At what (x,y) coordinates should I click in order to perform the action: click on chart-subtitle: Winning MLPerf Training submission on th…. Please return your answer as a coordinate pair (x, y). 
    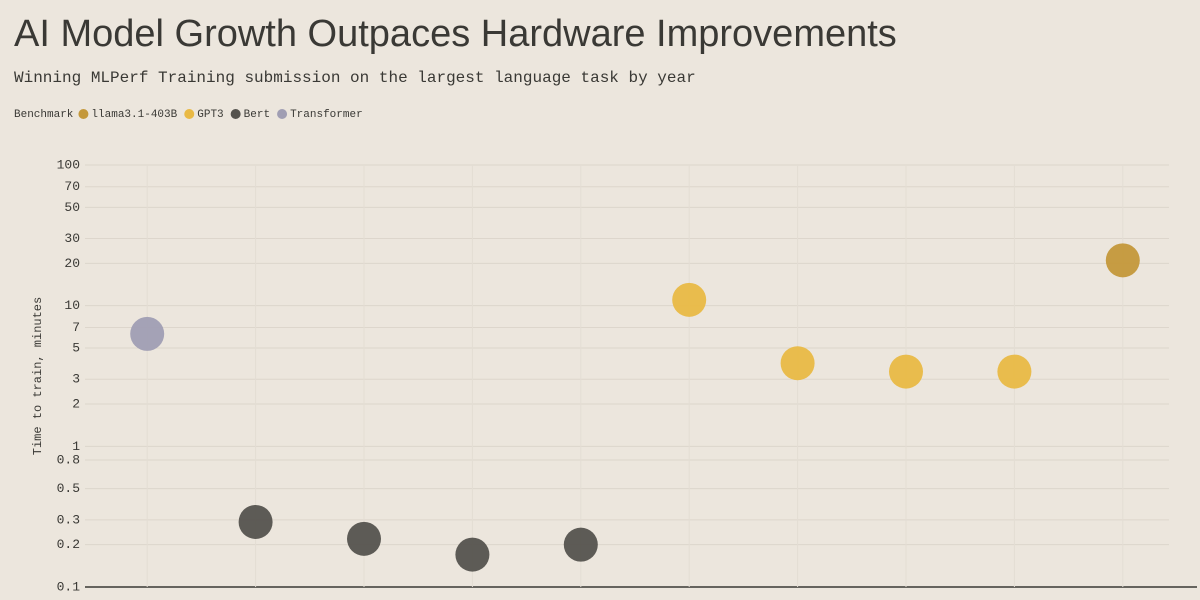
    Looking at the image, I should click on (355, 78).